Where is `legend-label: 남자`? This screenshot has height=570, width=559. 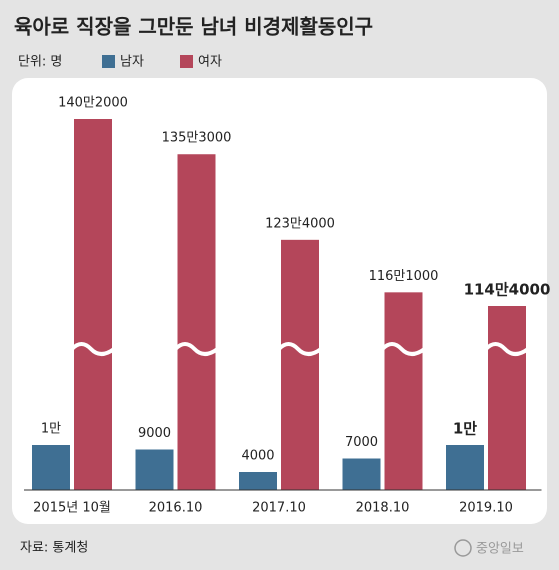 legend-label: 남자 is located at coordinates (132, 62).